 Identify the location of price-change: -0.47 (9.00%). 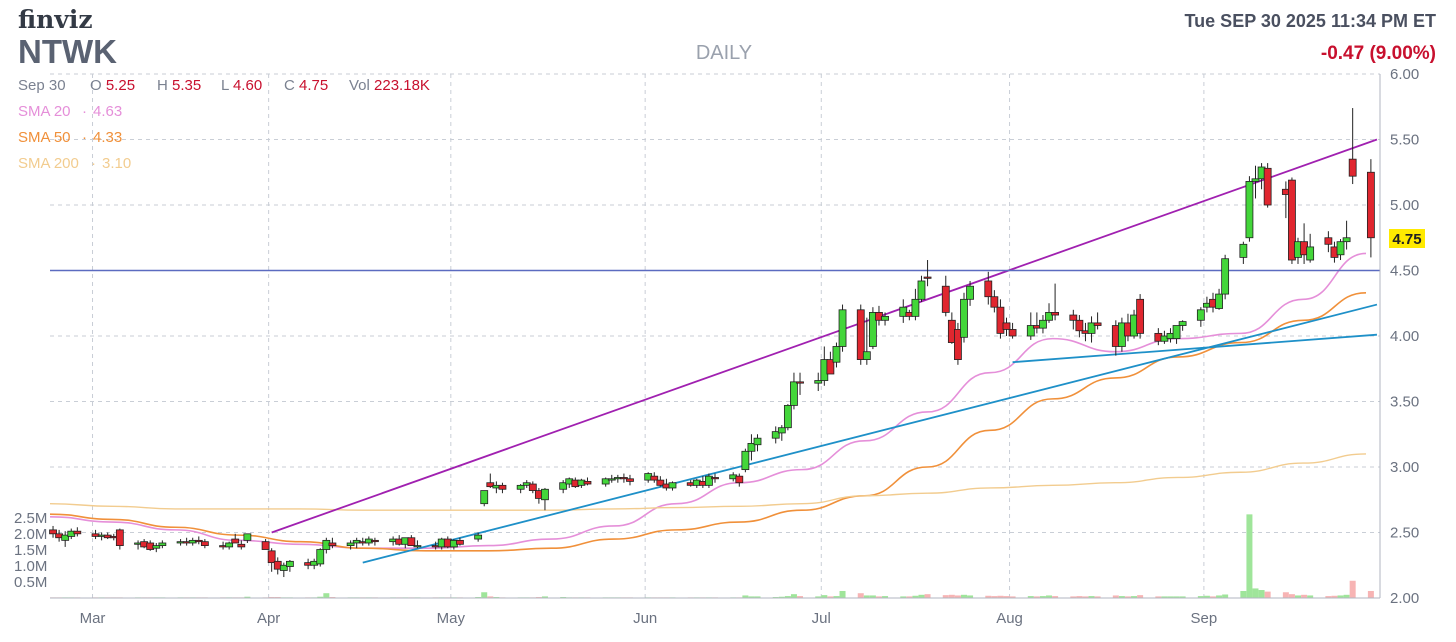
(1378, 53).